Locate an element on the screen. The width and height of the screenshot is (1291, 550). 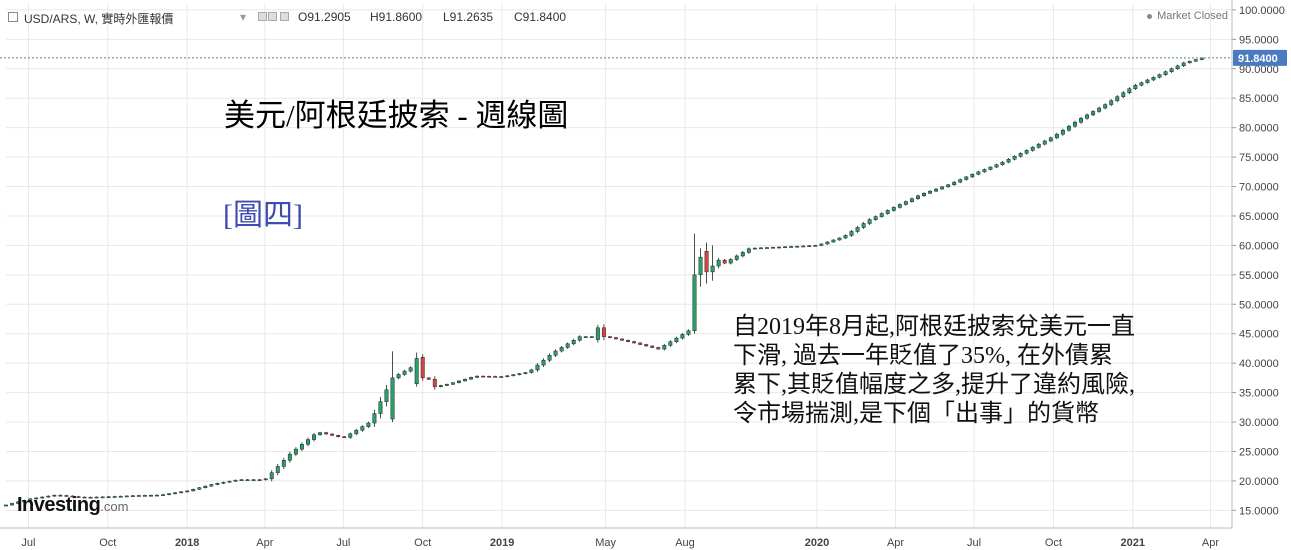
logo-sub: .com is located at coordinates (114, 506).